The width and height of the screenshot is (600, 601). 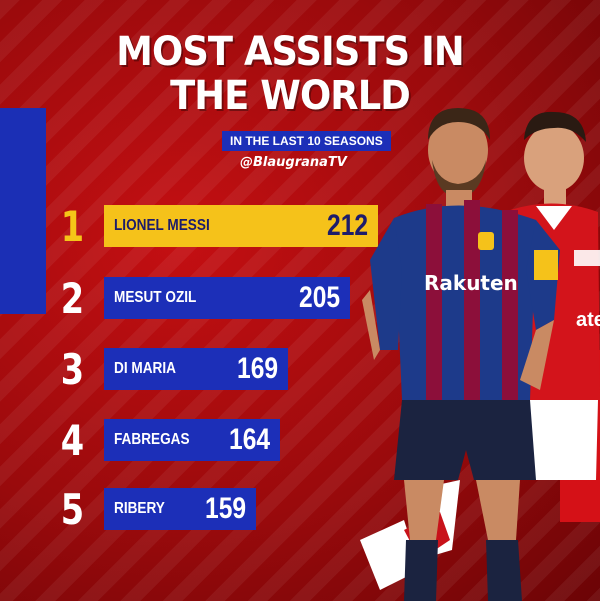 What do you see at coordinates (249, 439) in the screenshot?
I see `assists-value: 164` at bounding box center [249, 439].